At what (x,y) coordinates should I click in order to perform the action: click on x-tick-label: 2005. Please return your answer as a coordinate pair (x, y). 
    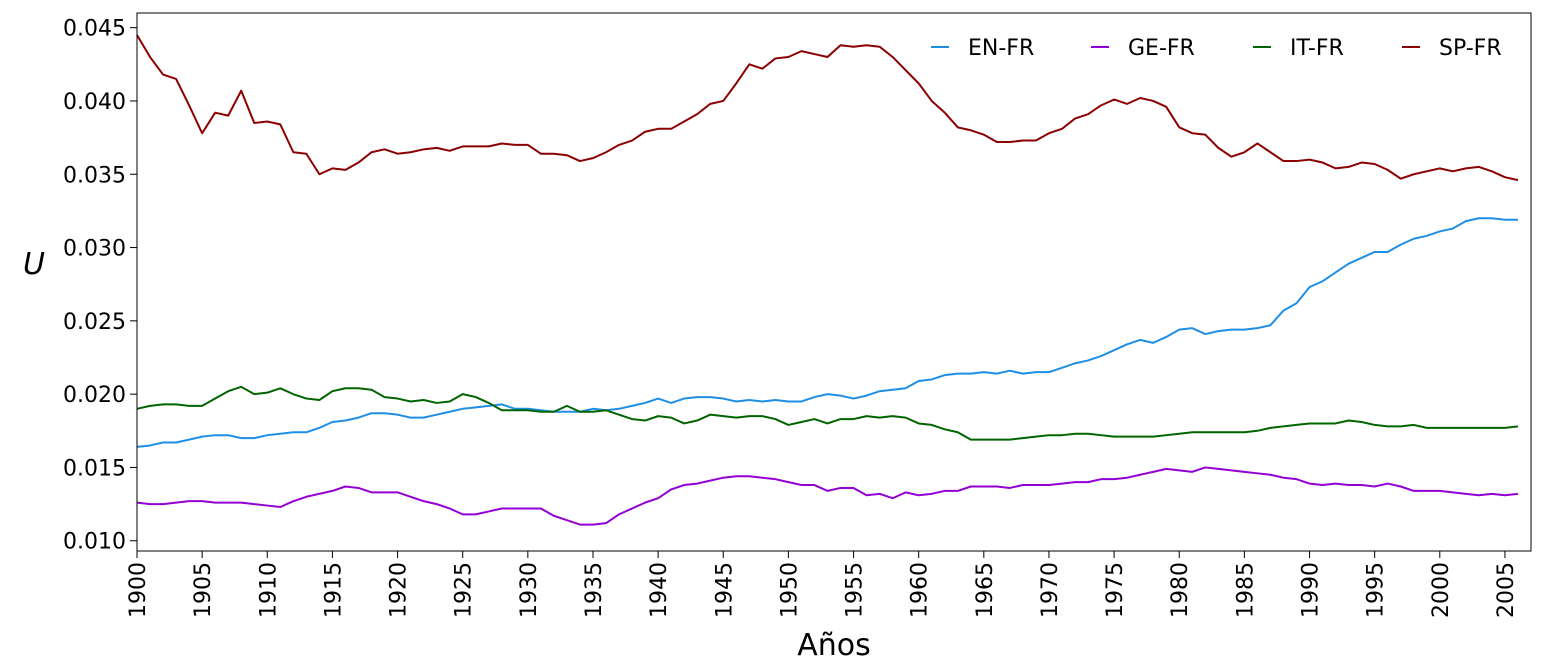
    Looking at the image, I should click on (1506, 590).